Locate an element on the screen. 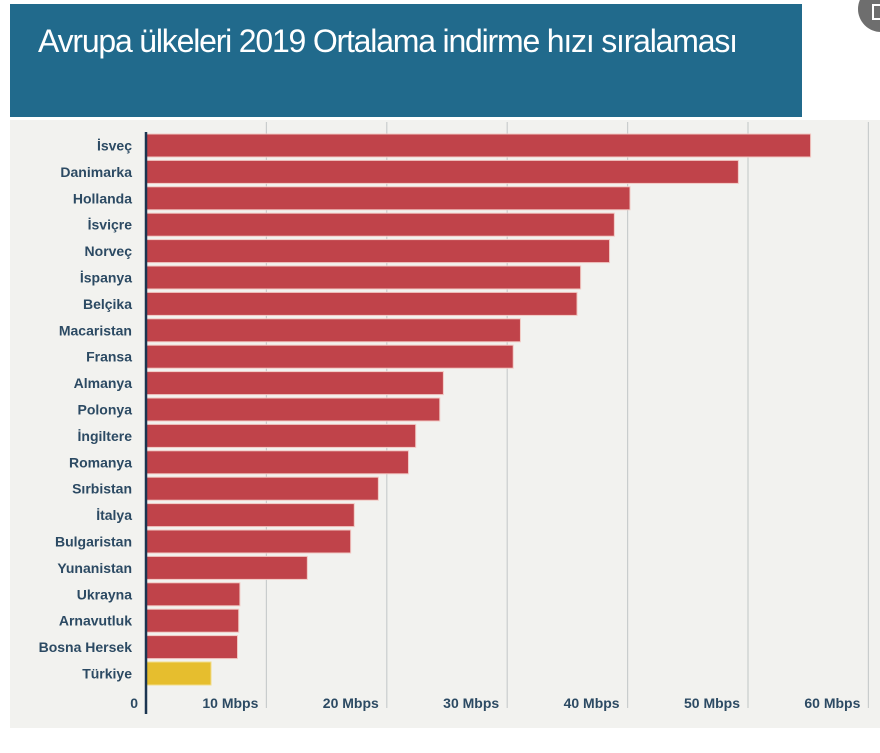 Image resolution: width=880 pixels, height=753 pixels. category-label: Ukrayna is located at coordinates (104, 594).